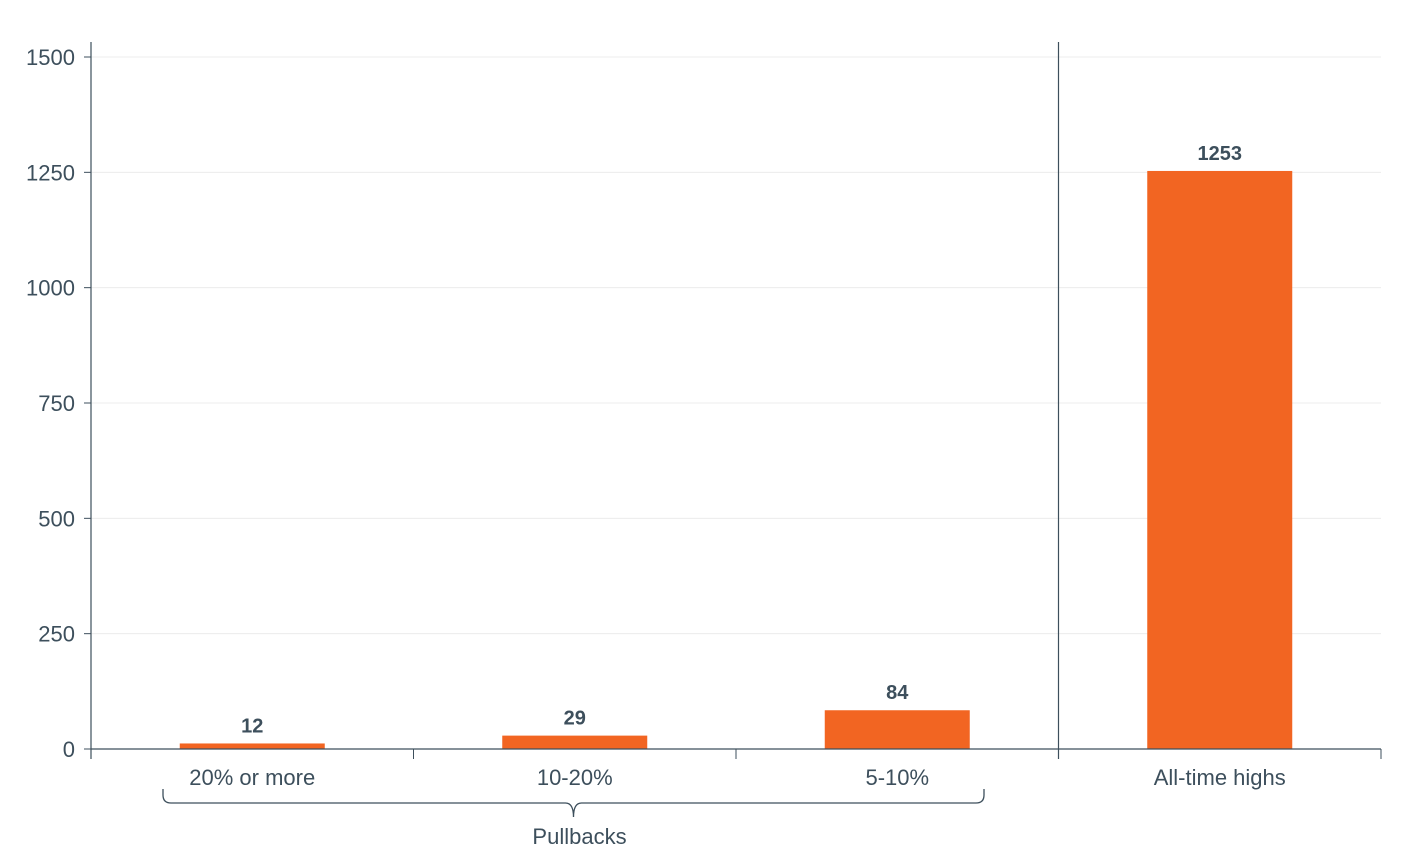 The width and height of the screenshot is (1412, 867). What do you see at coordinates (573, 819) in the screenshot?
I see `pullbacks-group: Pullbacks` at bounding box center [573, 819].